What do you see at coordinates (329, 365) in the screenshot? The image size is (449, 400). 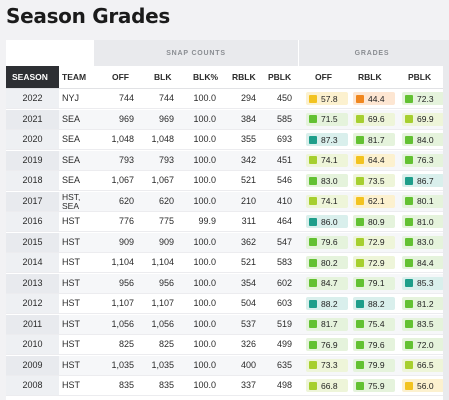 I see `grade-value: 73.3` at bounding box center [329, 365].